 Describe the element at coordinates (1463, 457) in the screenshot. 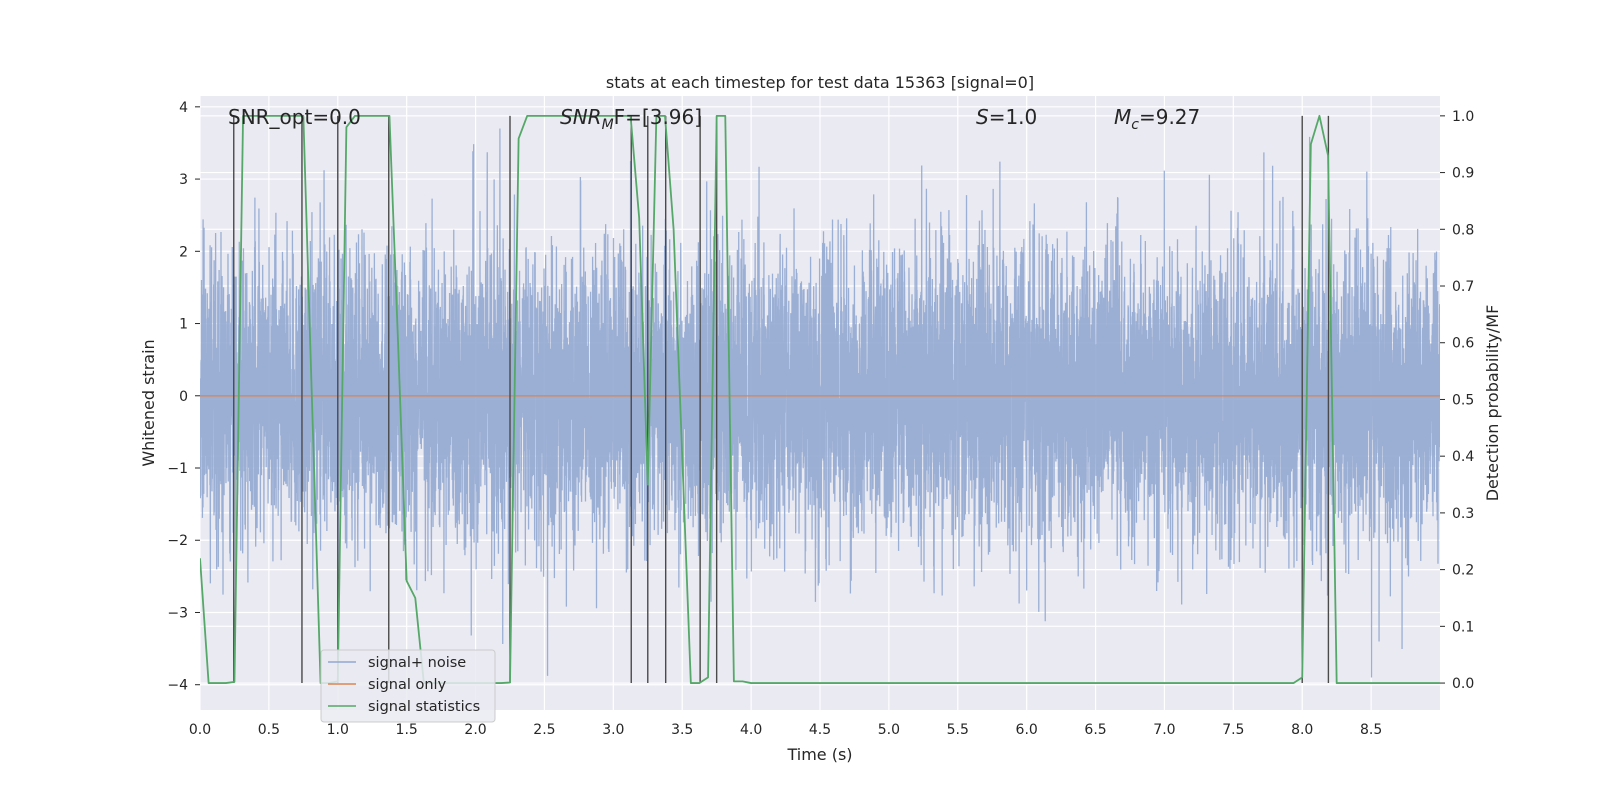

I see `y-right-tick-label: 0.4` at that location.